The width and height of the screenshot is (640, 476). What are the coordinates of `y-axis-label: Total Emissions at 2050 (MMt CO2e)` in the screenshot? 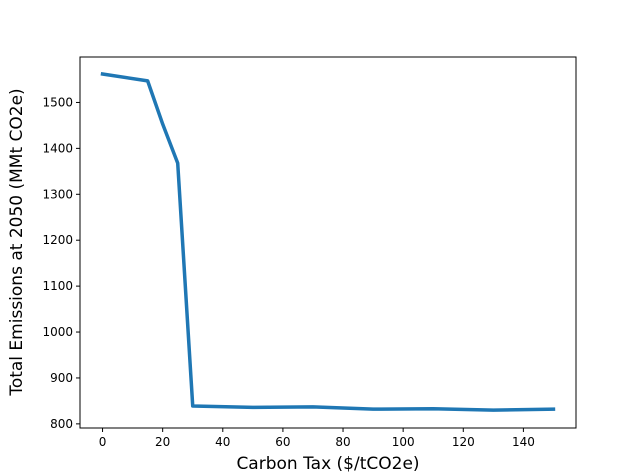 It's located at (17, 242).